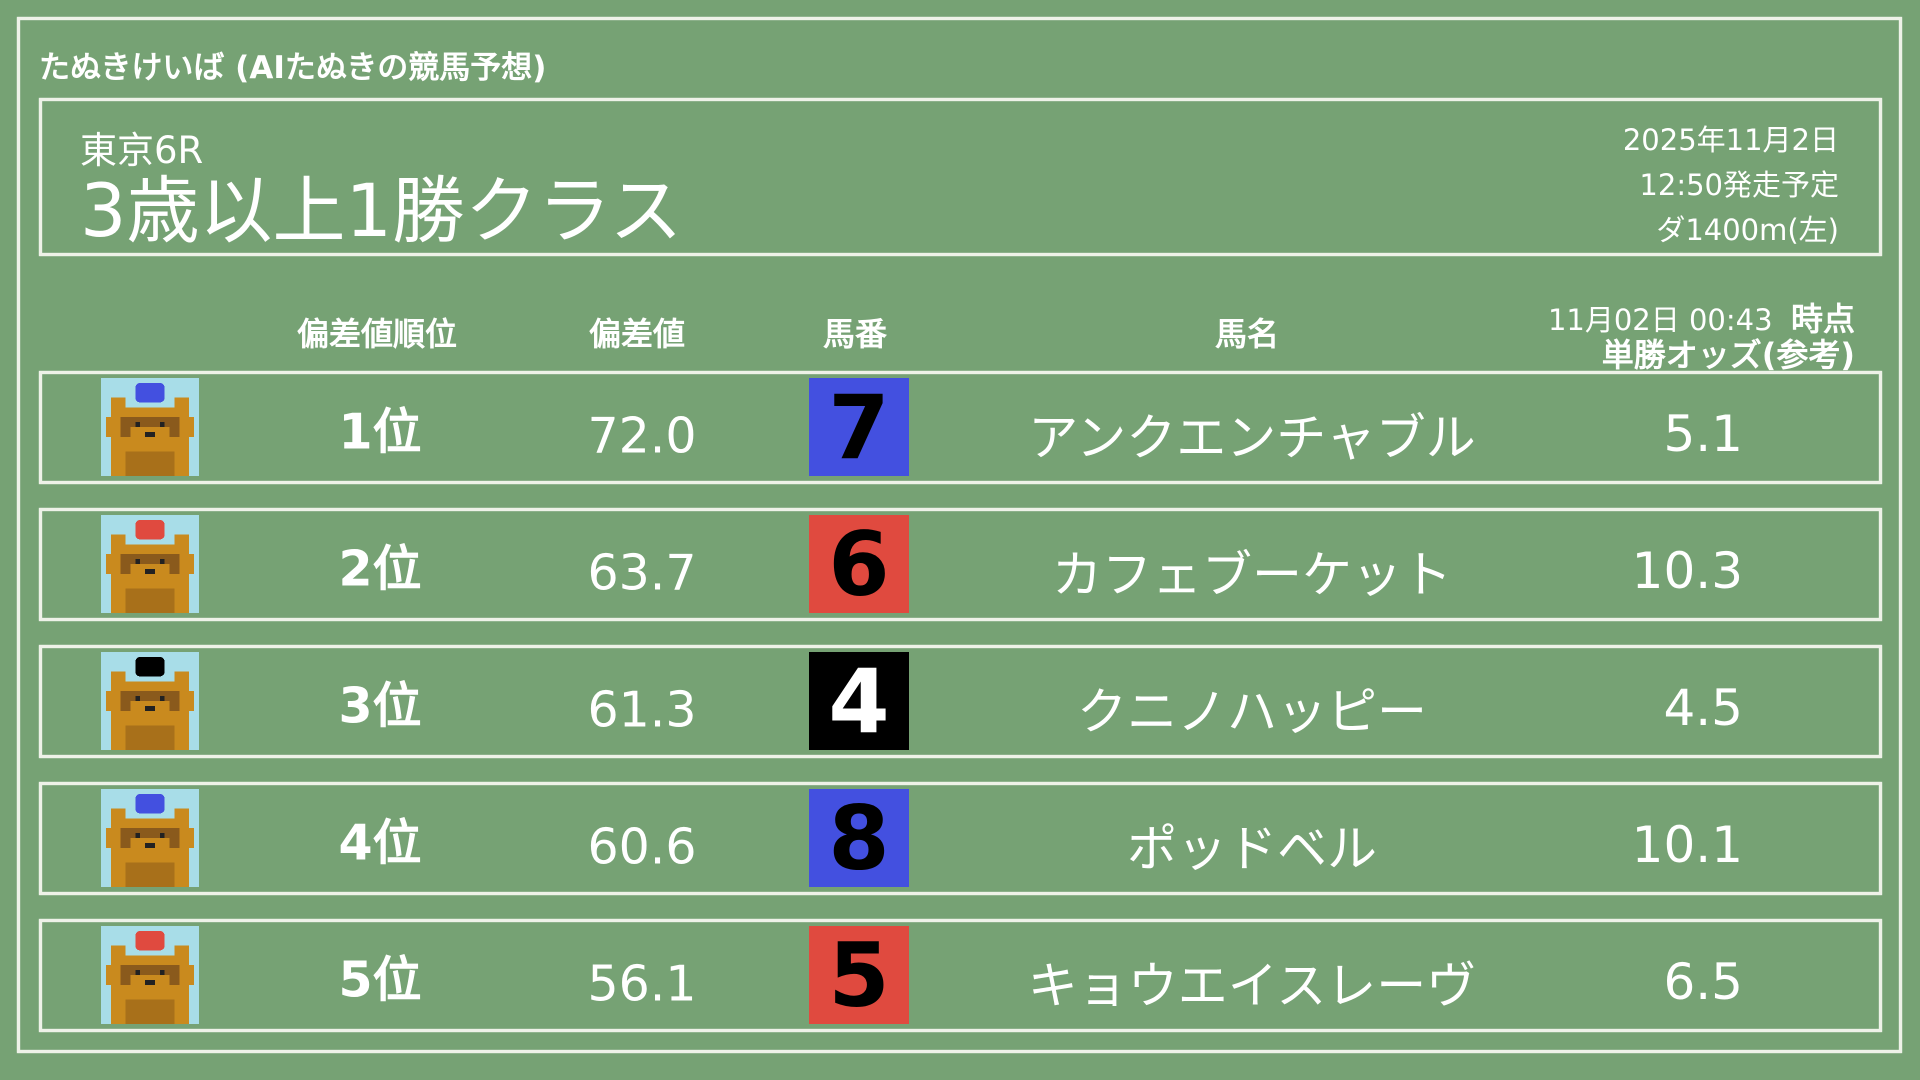 This screenshot has width=1920, height=1080. Describe the element at coordinates (859, 838) in the screenshot. I see `horse-number-badge: 8` at that location.